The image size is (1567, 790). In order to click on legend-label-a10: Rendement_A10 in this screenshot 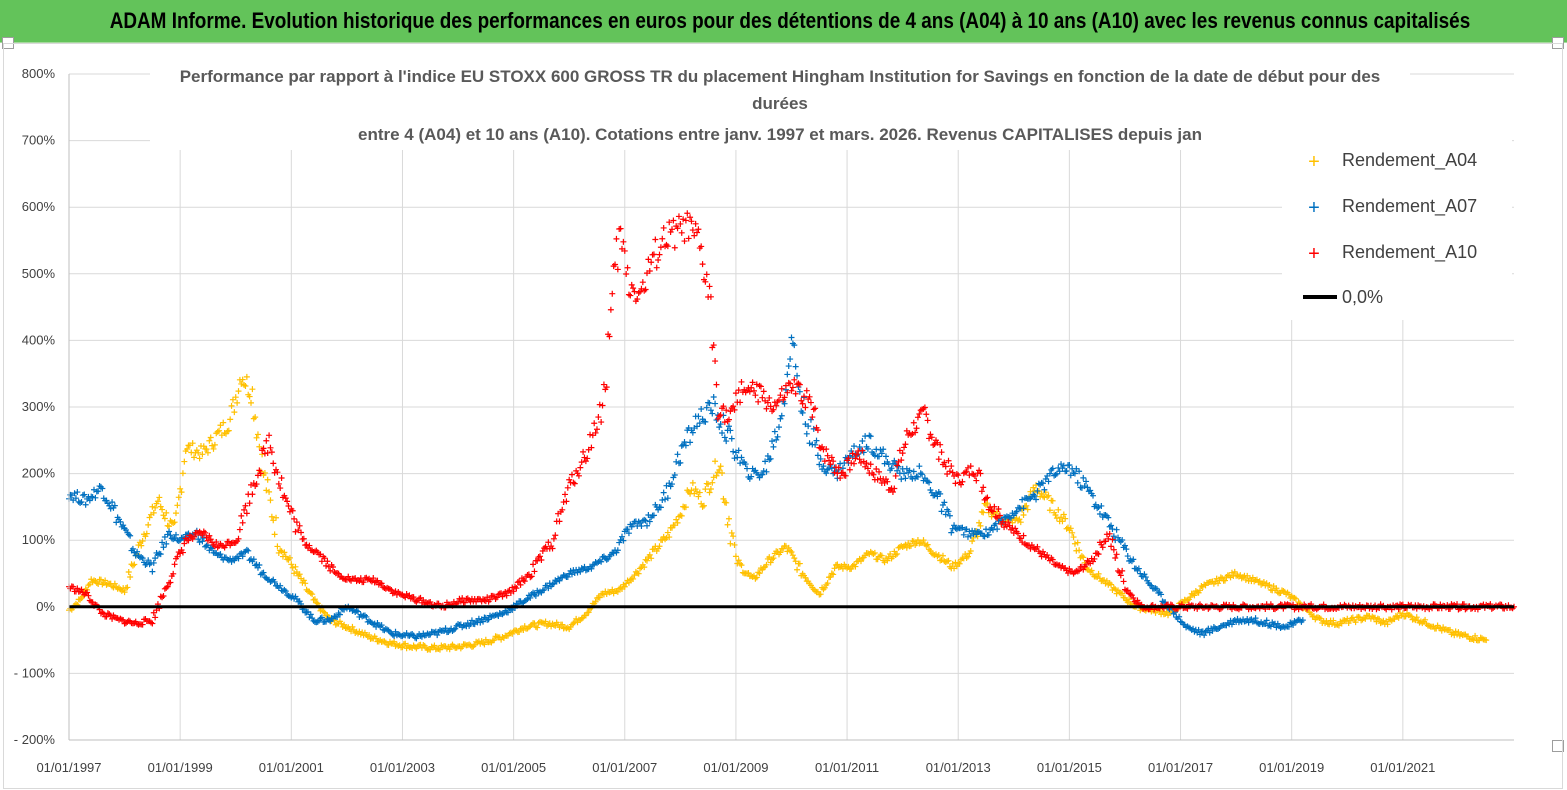, I will do `click(1409, 252)`.